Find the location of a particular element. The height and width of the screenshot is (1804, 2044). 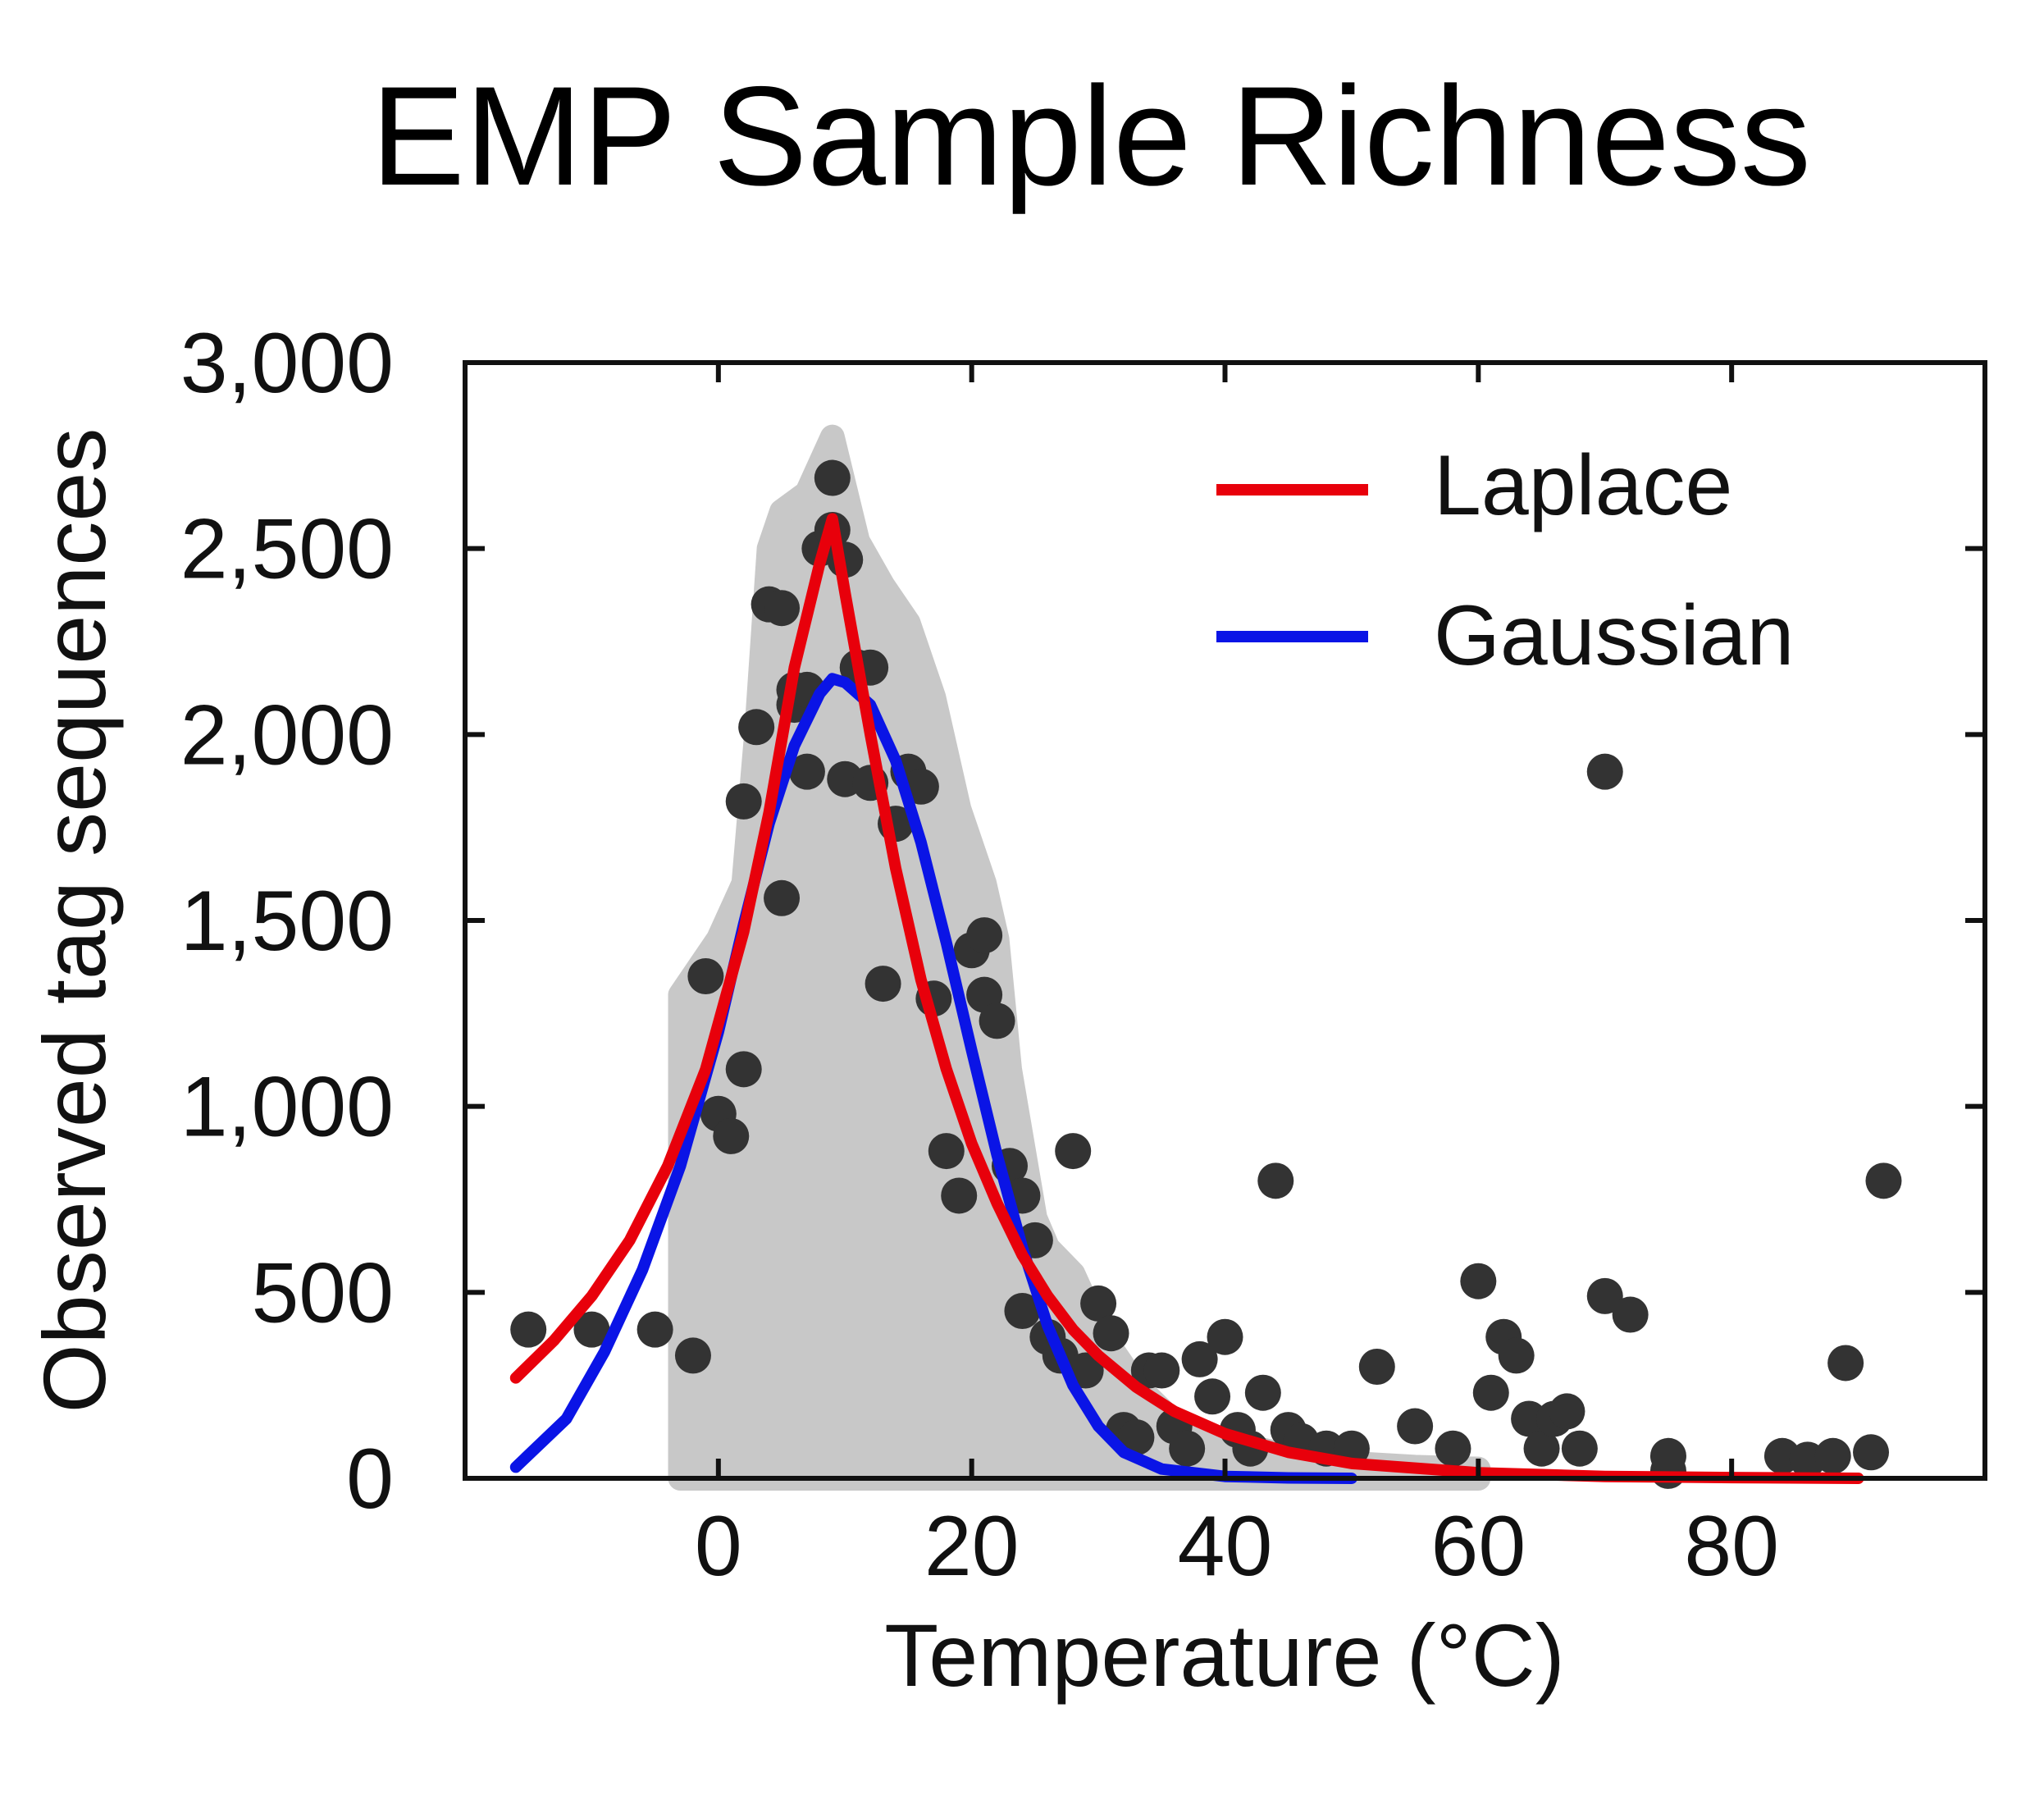

x-axis-label: Temperature (°C) is located at coordinates (1224, 1655).